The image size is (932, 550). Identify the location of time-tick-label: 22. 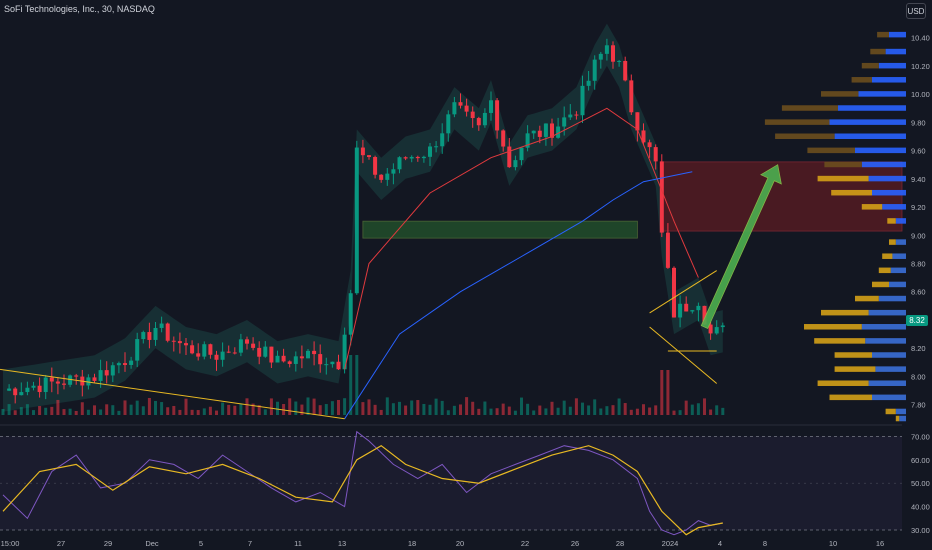
(525, 543).